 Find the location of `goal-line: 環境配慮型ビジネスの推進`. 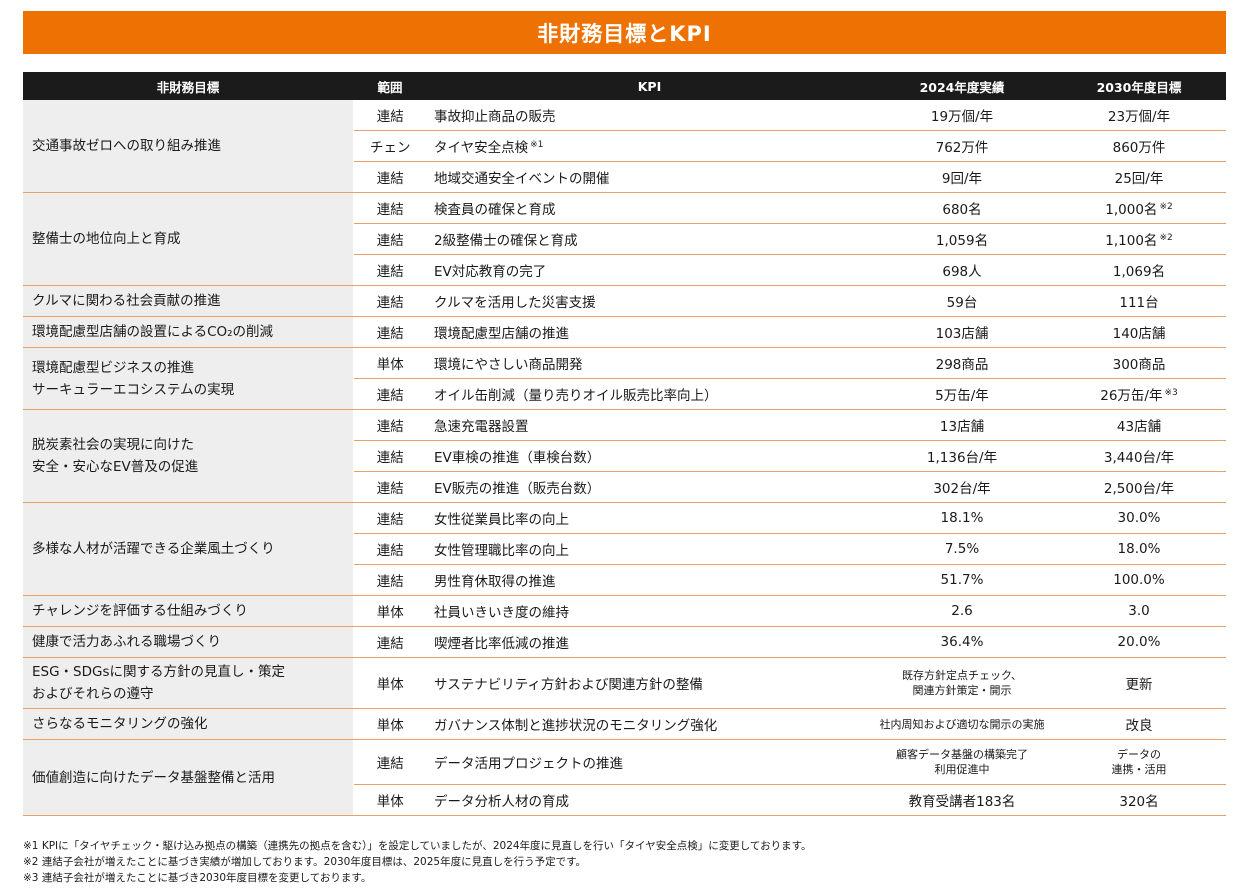

goal-line: 環境配慮型ビジネスの推進 is located at coordinates (113, 367).